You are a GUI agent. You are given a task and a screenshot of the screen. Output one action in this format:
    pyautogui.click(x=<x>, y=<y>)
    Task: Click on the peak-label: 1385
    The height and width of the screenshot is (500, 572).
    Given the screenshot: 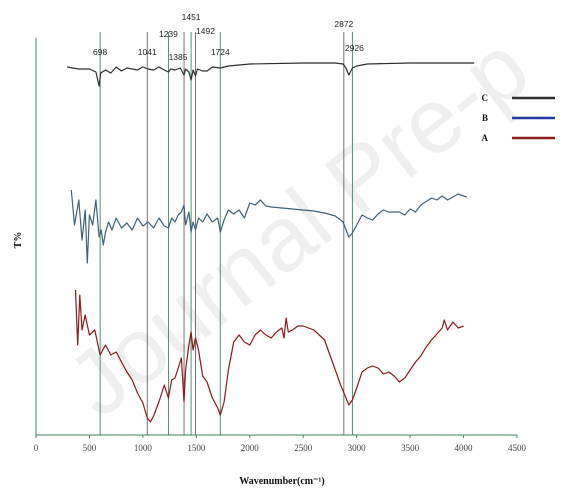 What is the action you would take?
    pyautogui.click(x=178, y=57)
    